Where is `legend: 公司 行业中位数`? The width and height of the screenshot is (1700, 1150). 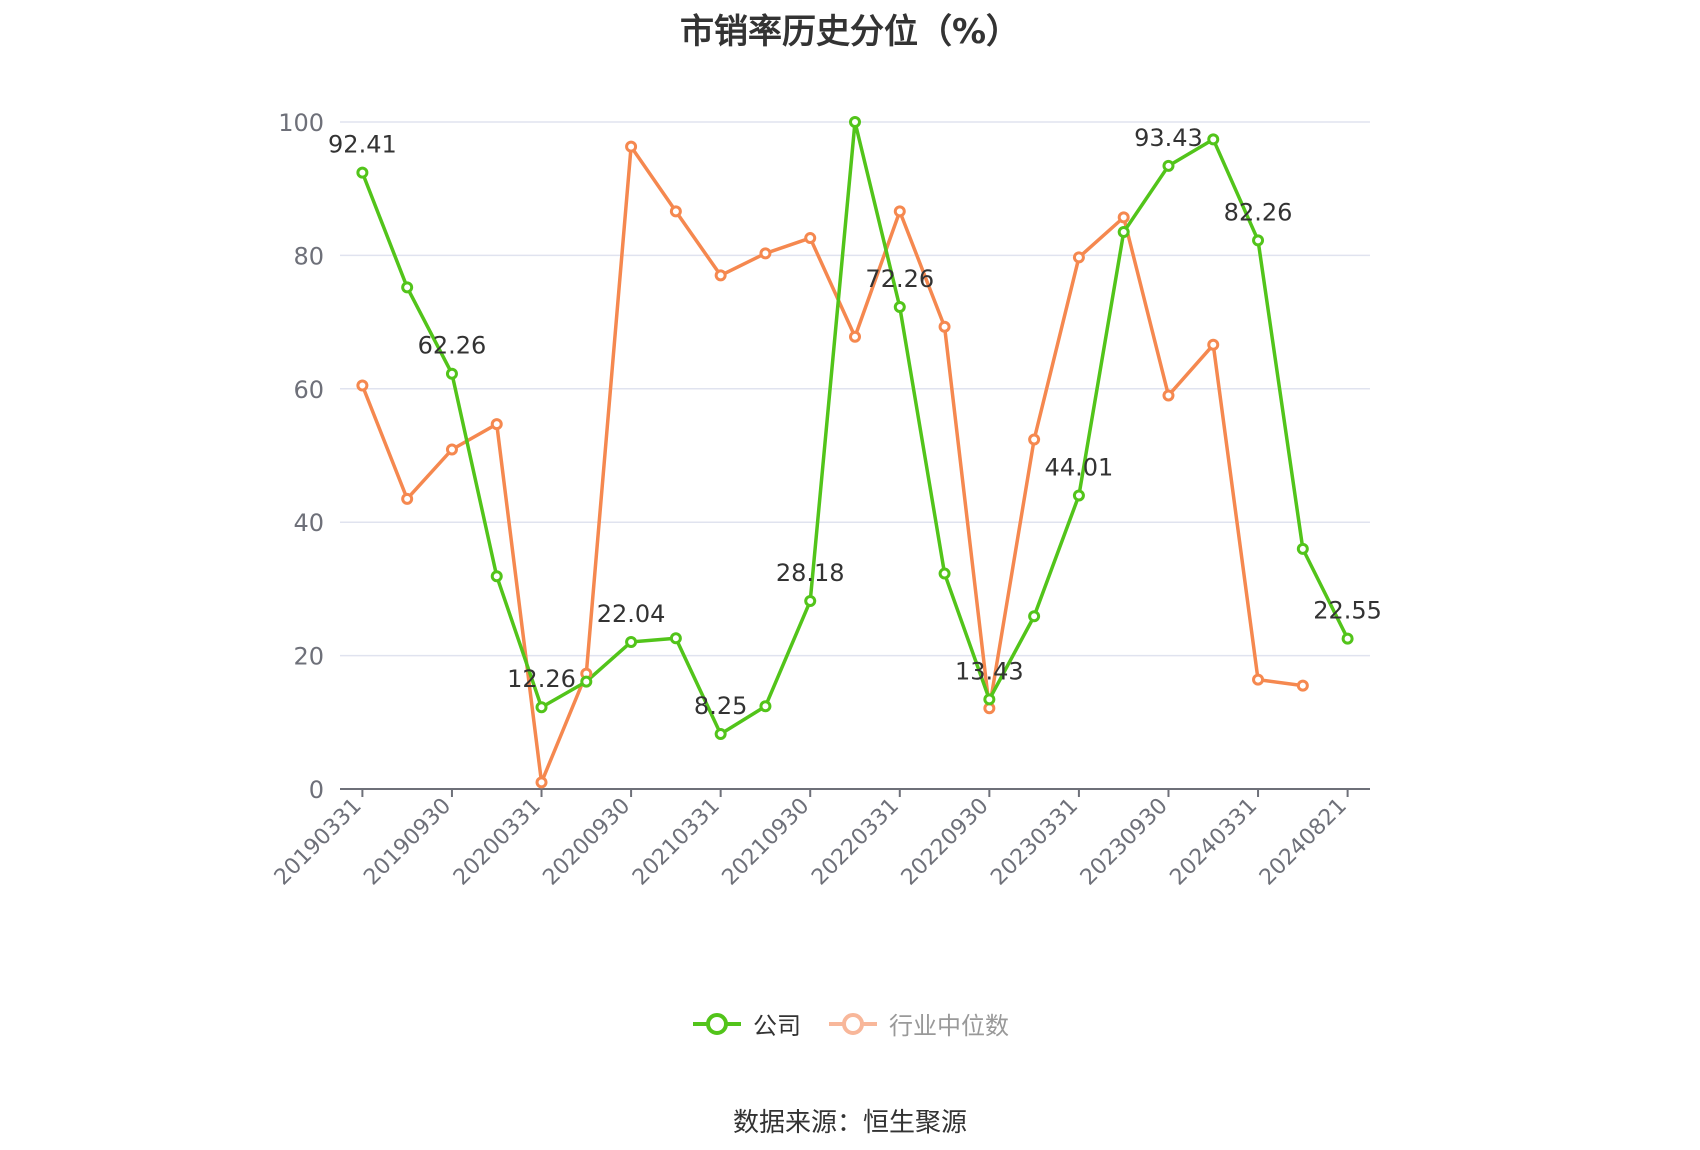
legend: 公司 行业中位数 is located at coordinates (850, 1023).